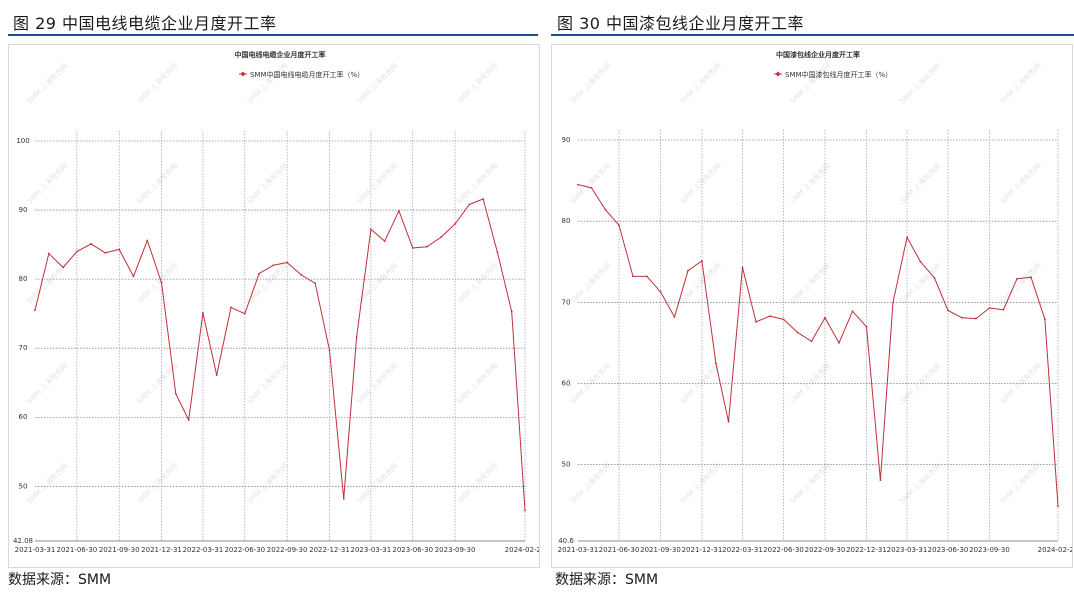 Image resolution: width=1074 pixels, height=593 pixels. I want to click on y-tick-label: 80, so click(566, 221).